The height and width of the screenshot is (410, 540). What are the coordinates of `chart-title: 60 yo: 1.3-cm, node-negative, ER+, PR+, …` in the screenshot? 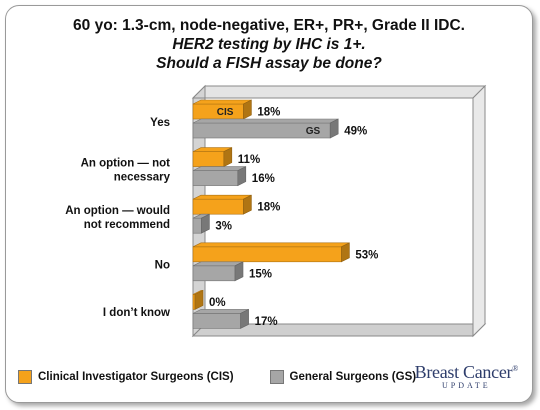 It's located at (269, 44).